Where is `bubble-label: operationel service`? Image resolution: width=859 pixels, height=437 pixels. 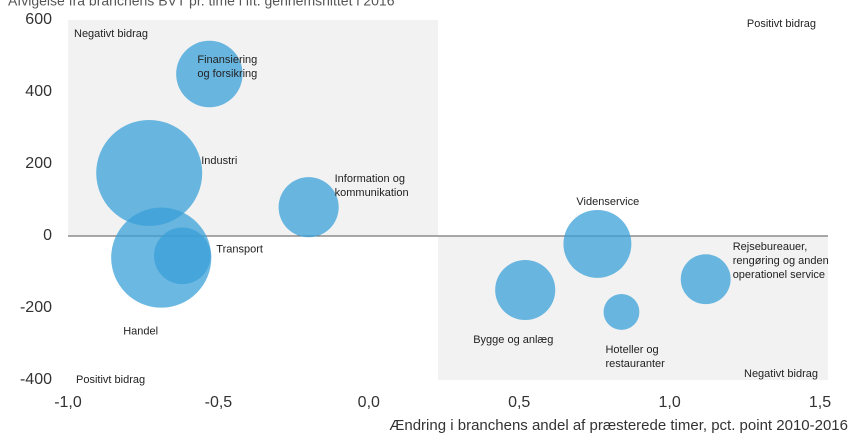 bubble-label: operationel service is located at coordinates (779, 275).